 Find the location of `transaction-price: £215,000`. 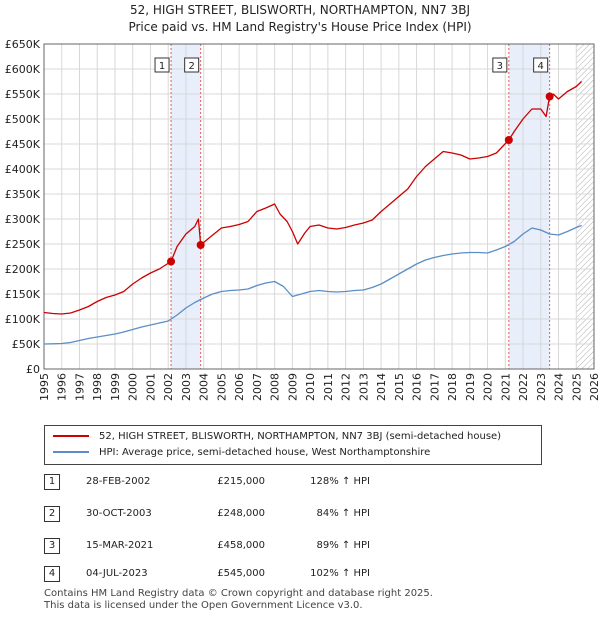

transaction-price: £215,000 is located at coordinates (241, 481).